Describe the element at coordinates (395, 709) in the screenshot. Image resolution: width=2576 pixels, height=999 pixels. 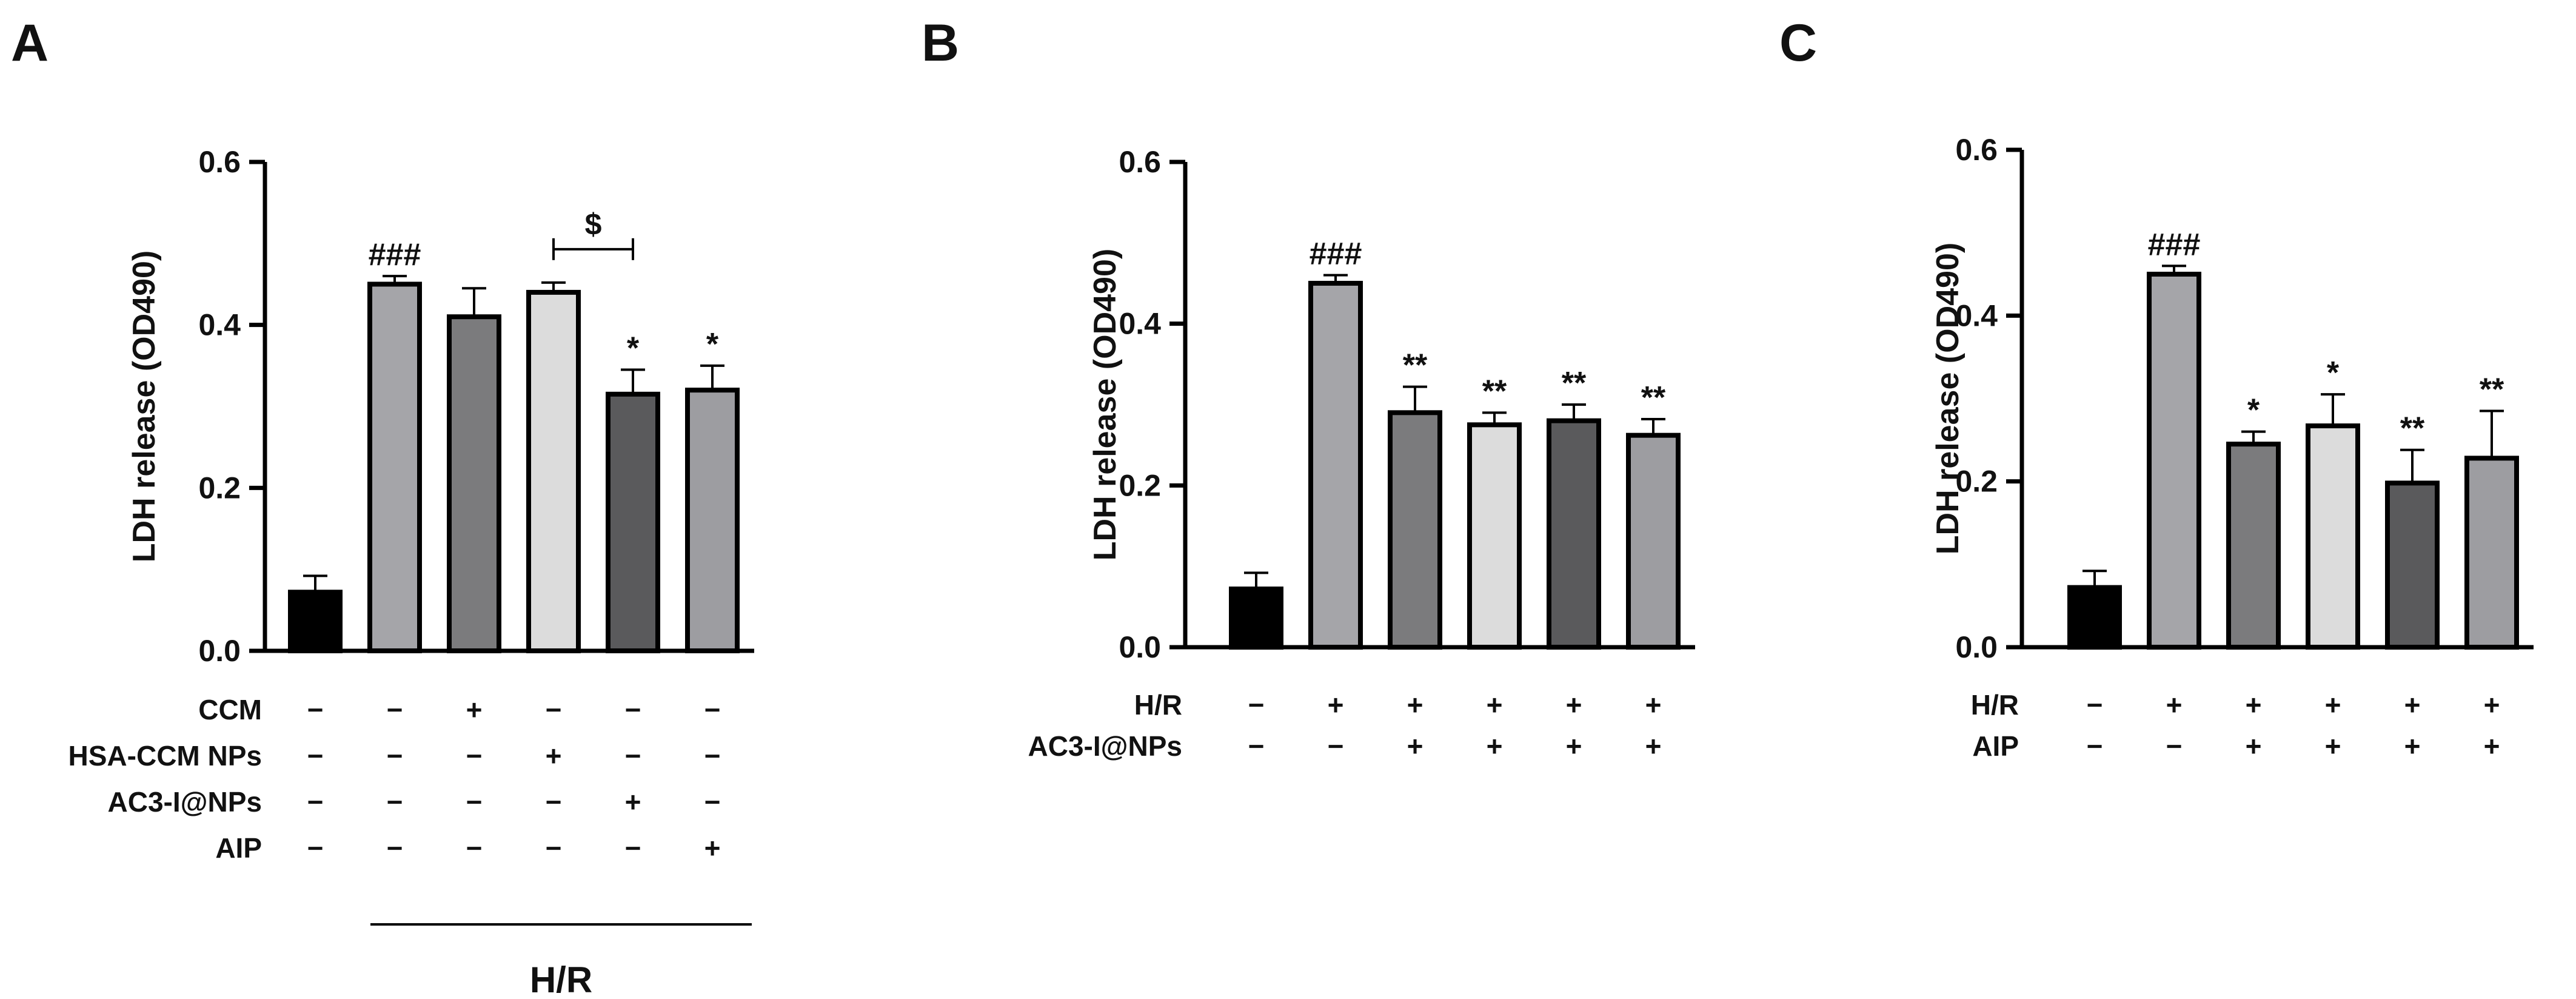
I see `condition-sign-a-0-1: −` at that location.